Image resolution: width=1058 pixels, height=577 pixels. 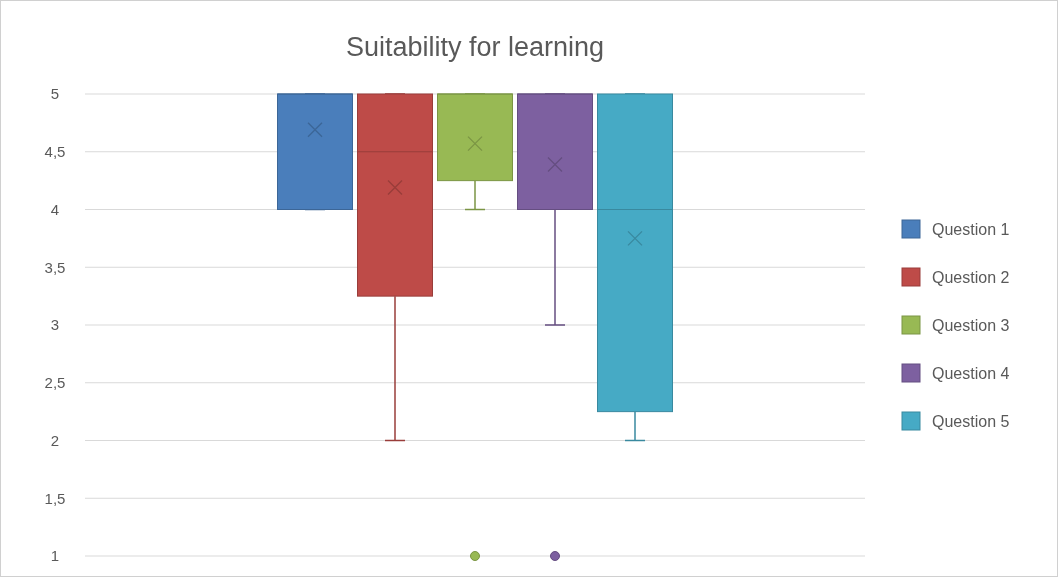 What do you see at coordinates (55, 267) in the screenshot?
I see `y-tick-label: 3,5` at bounding box center [55, 267].